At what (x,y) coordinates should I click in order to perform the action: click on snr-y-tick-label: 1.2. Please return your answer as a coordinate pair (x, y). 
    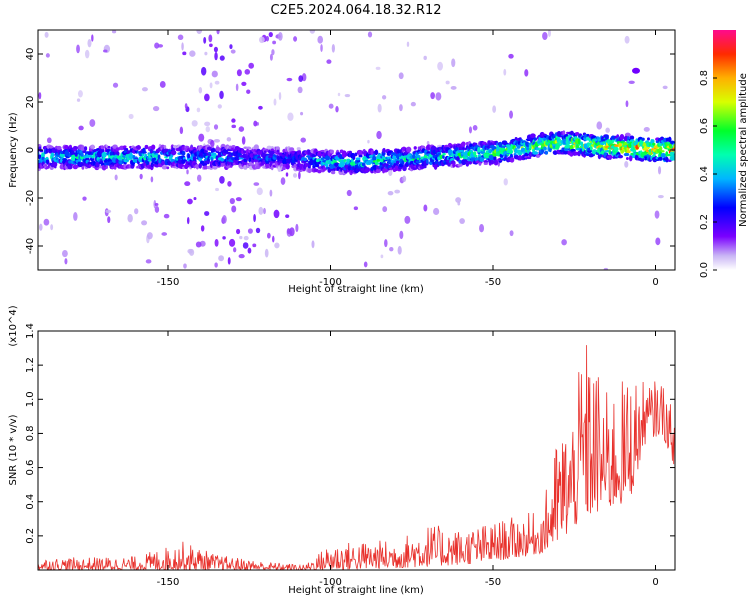
    Looking at the image, I should click on (30, 365).